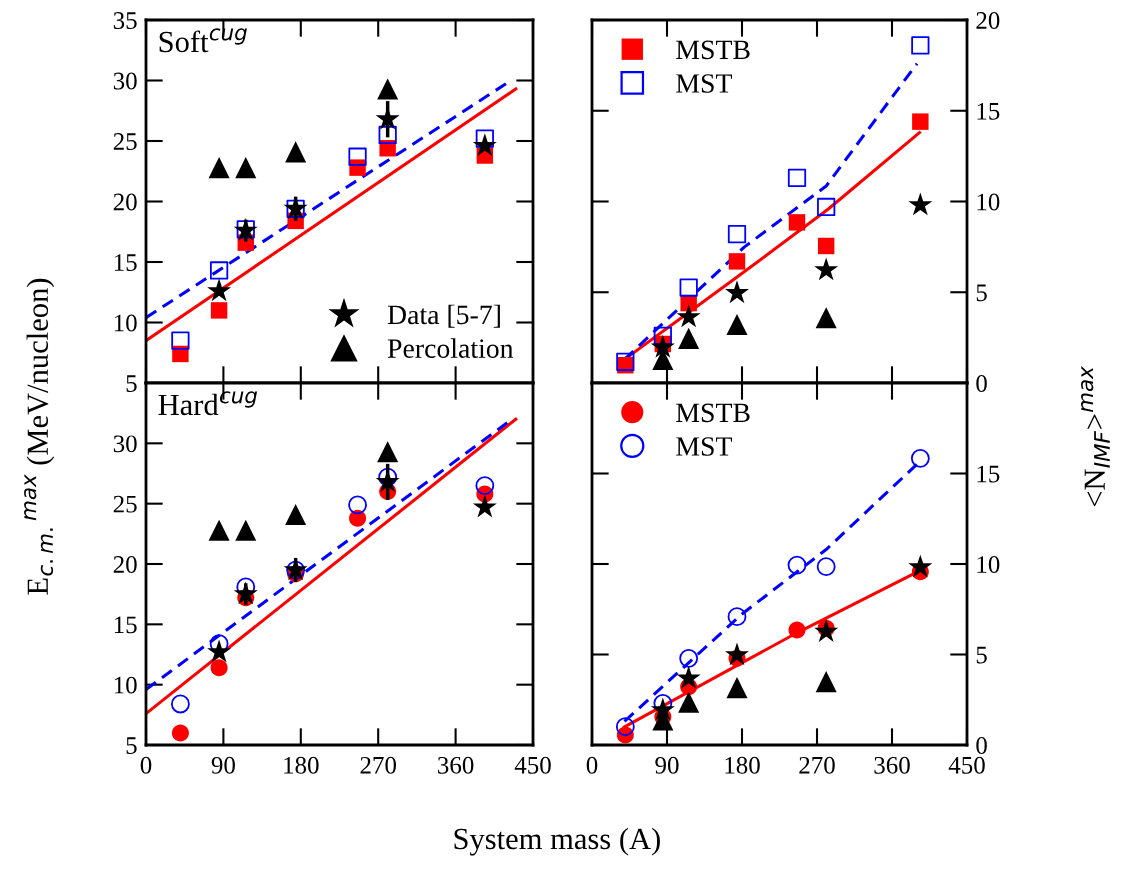  What do you see at coordinates (443, 316) in the screenshot?
I see `legend-label: Data [5-7]` at bounding box center [443, 316].